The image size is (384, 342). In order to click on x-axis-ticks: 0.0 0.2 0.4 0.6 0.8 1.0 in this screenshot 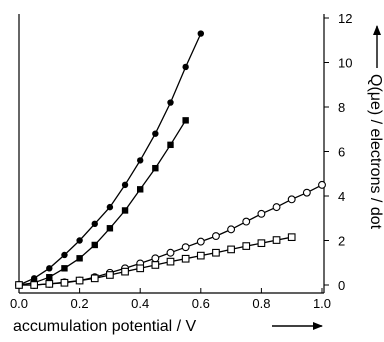, I will do `click(170, 299)`.